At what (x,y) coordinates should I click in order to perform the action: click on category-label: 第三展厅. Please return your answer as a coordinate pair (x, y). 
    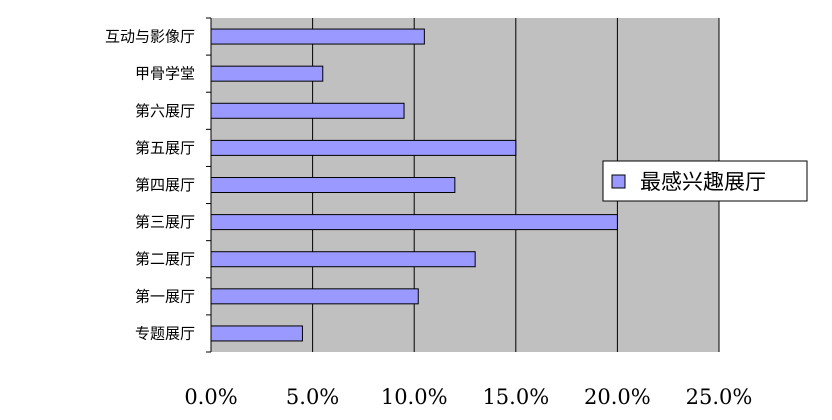
    Looking at the image, I should click on (165, 222).